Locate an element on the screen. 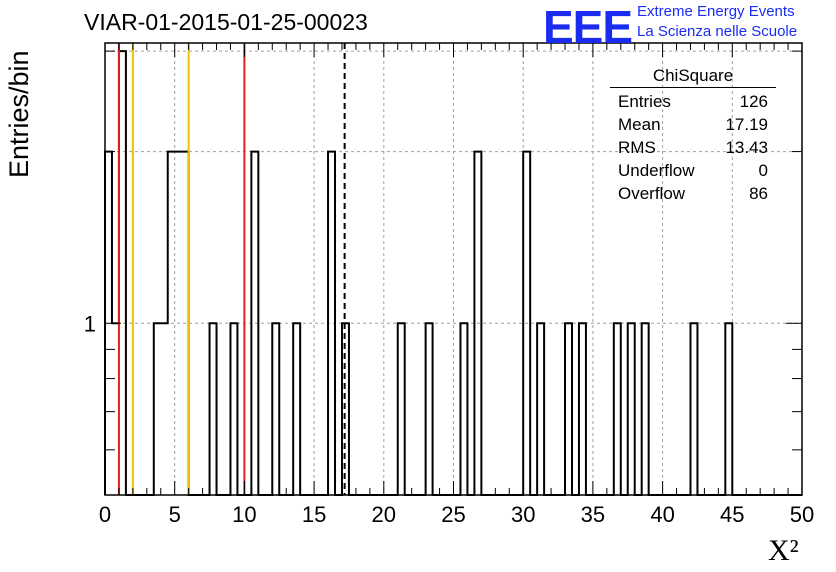 This screenshot has width=836, height=572. stats-row-underflow: Underflow 0 is located at coordinates (693, 170).